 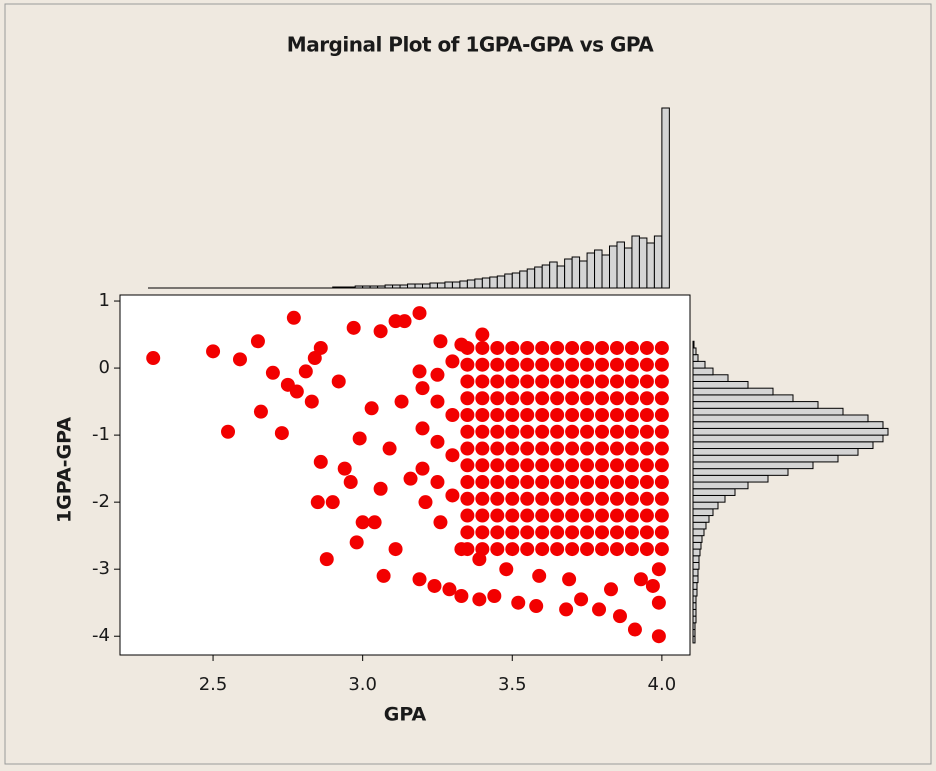 What do you see at coordinates (101, 635) in the screenshot?
I see `y-tick-label: -4` at bounding box center [101, 635].